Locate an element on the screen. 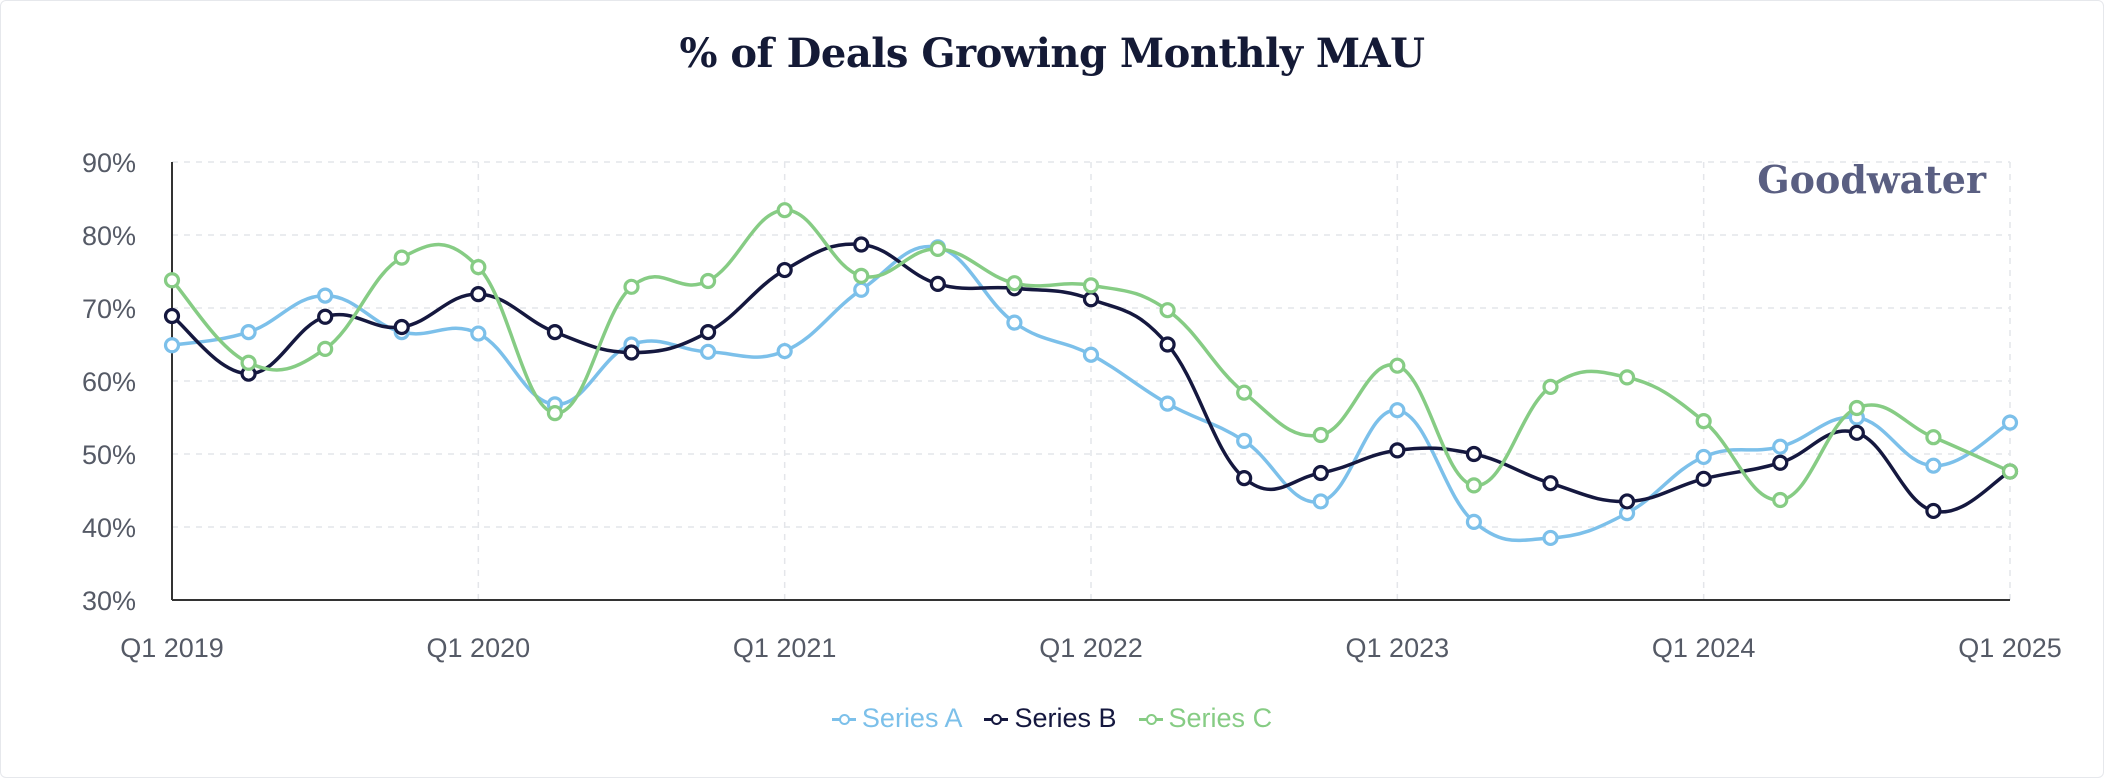 The height and width of the screenshot is (778, 2104). legend-item-series-b: Series B is located at coordinates (1050, 718).